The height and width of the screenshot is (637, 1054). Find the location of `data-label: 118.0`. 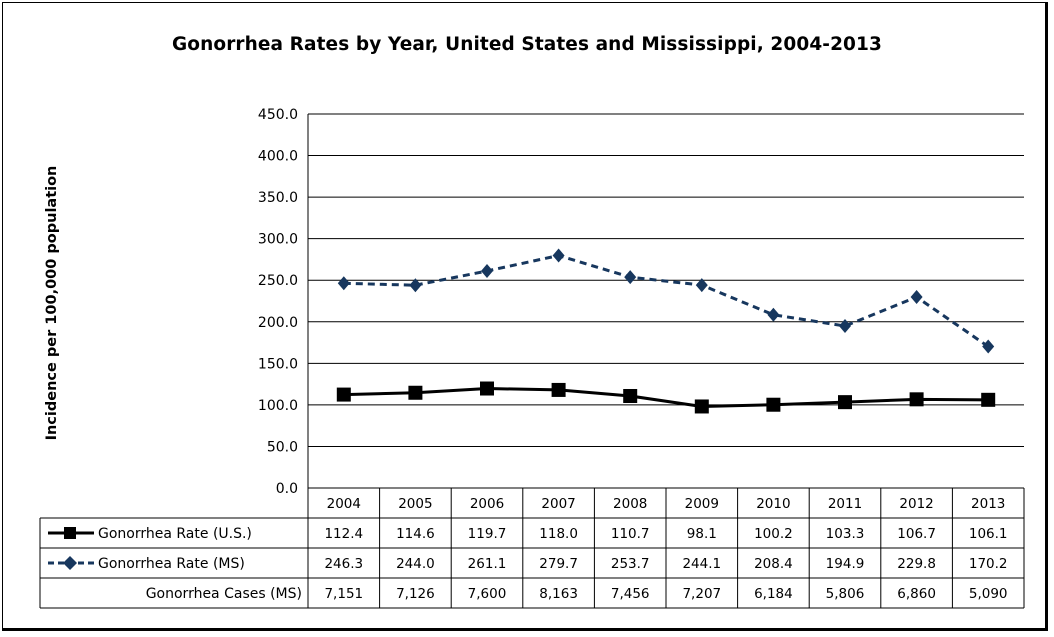

data-label: 118.0 is located at coordinates (558, 534).